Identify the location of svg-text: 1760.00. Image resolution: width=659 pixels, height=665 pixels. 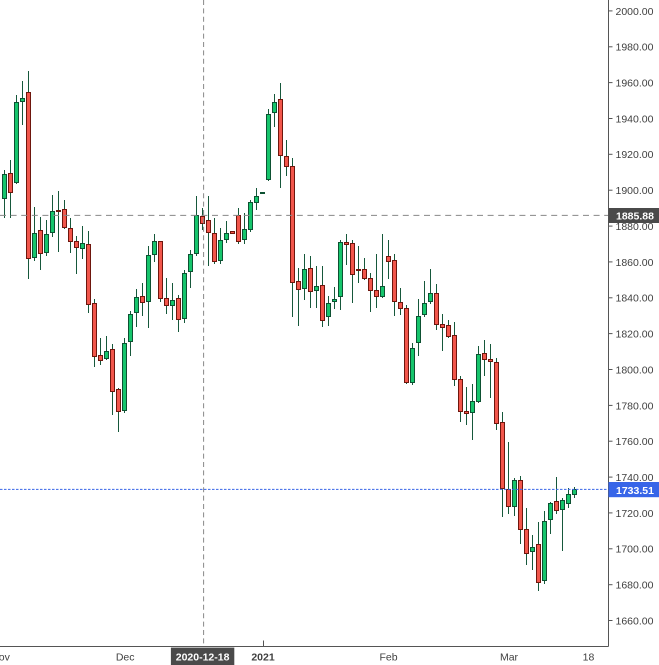
(635, 442).